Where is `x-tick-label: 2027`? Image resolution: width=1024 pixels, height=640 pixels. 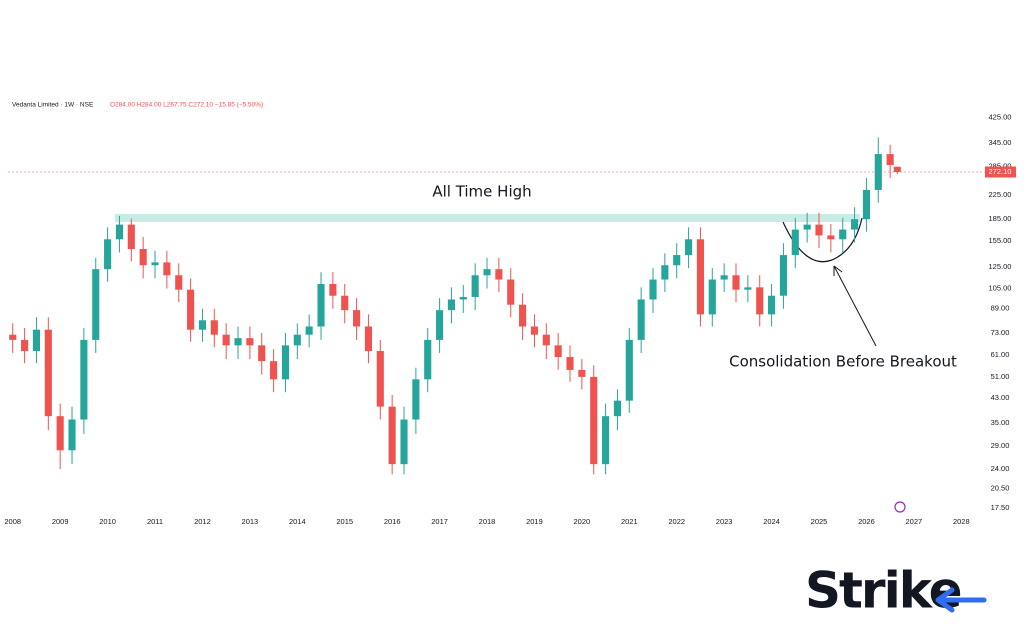
x-tick-label: 2027 is located at coordinates (914, 521).